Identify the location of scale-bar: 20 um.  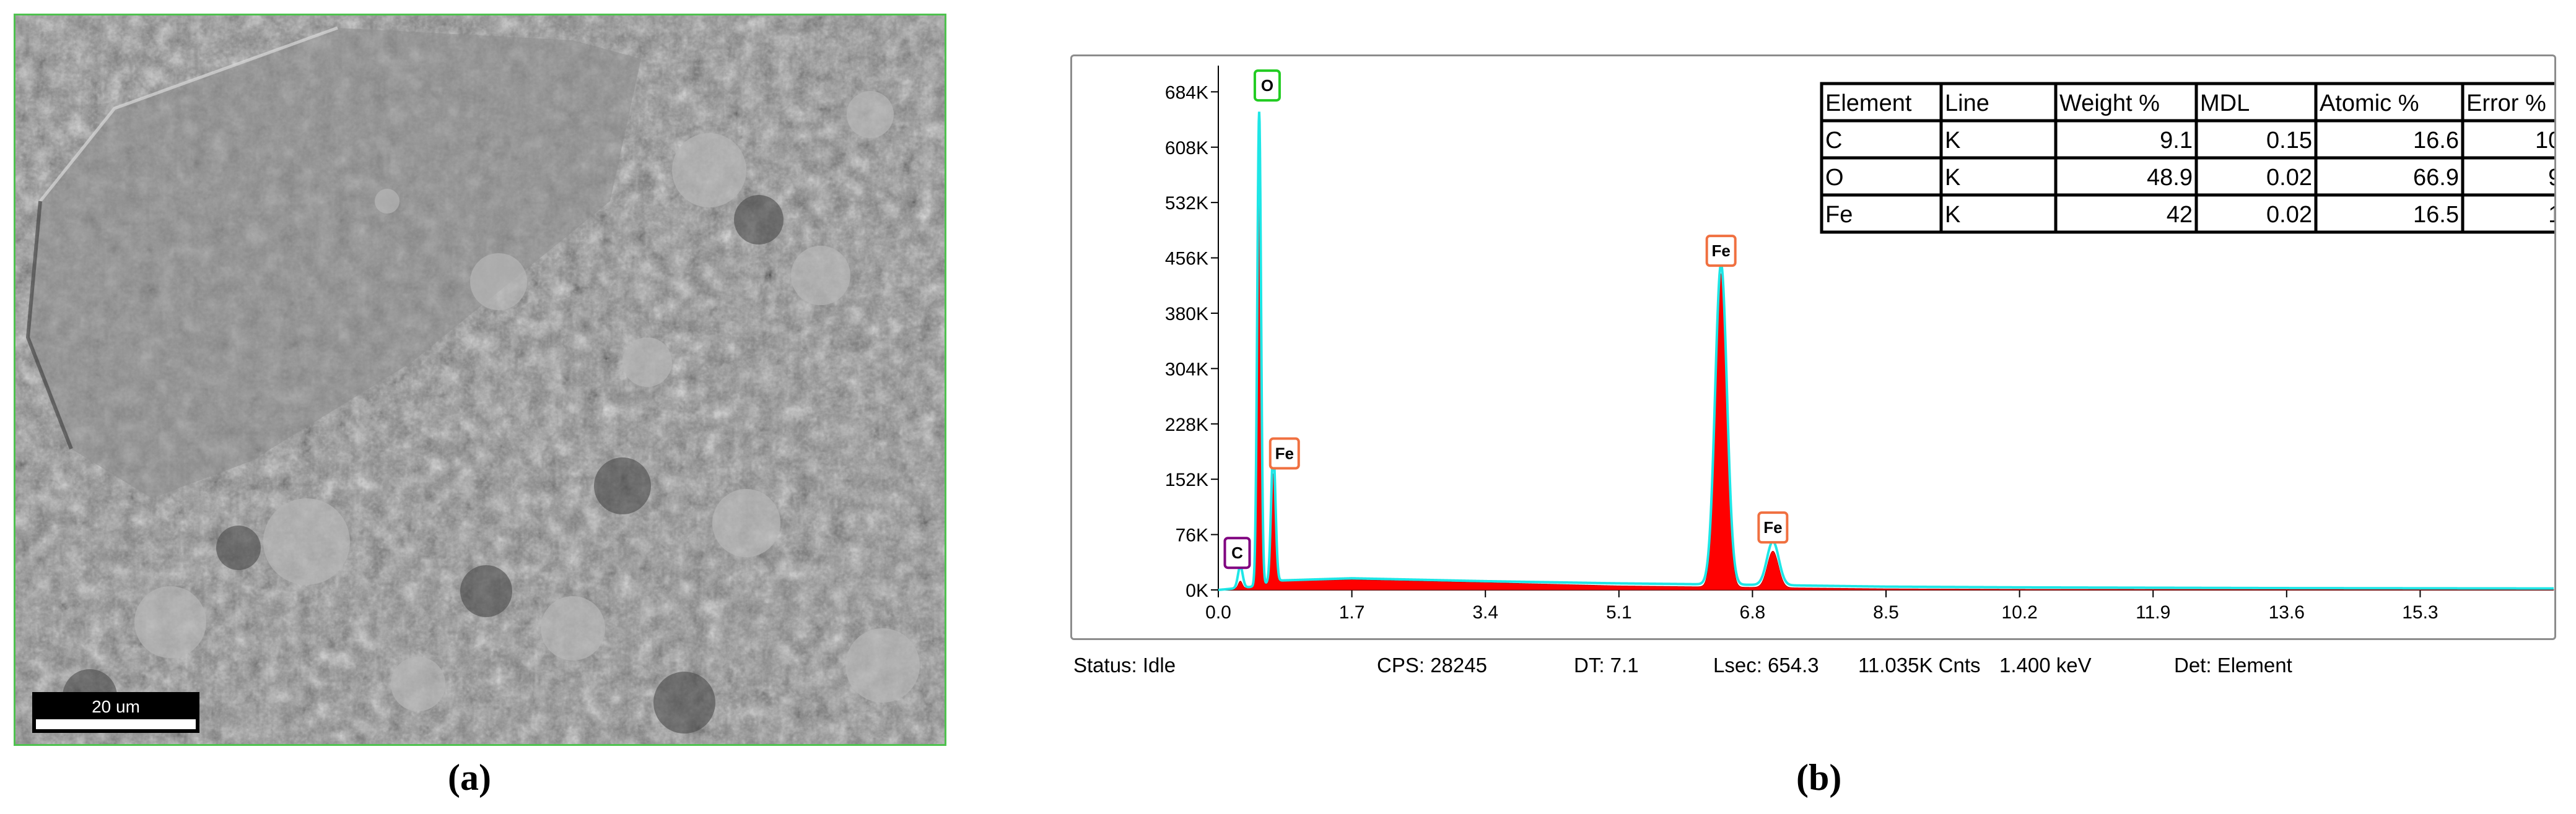
(115, 713).